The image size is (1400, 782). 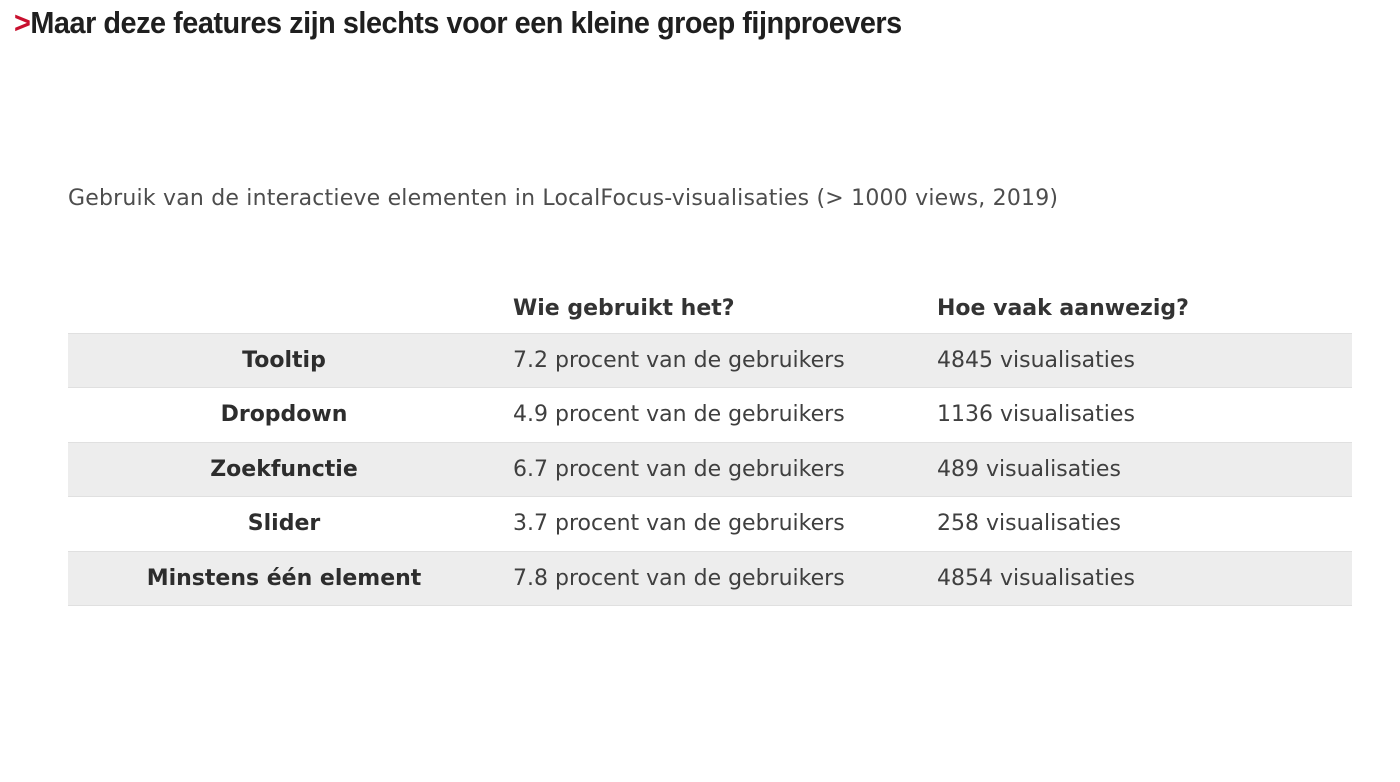 I want to click on row-label: Dropdown, so click(x=284, y=415).